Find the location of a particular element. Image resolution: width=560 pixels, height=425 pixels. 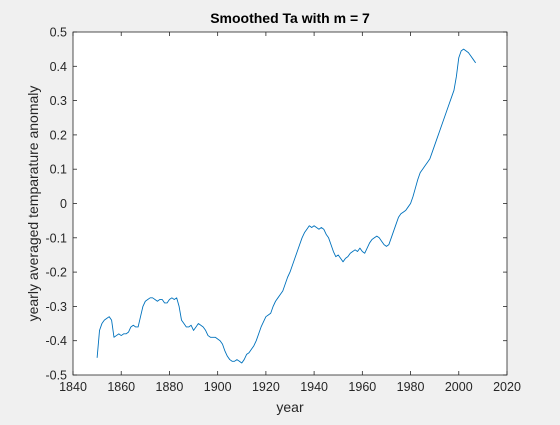

y-tick-label: 0.1 is located at coordinates (58, 170).